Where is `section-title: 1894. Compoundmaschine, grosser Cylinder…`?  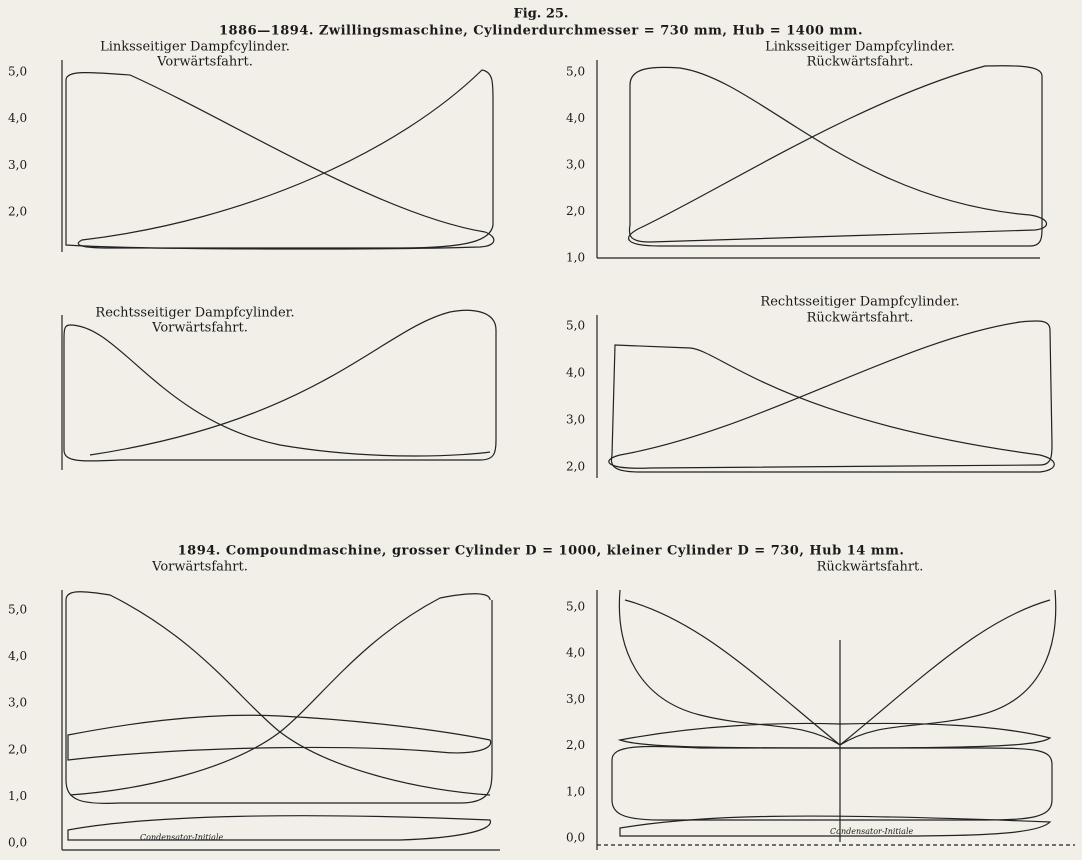
section-title: 1894. Compoundmaschine, grosser Cylinder… is located at coordinates (541, 551).